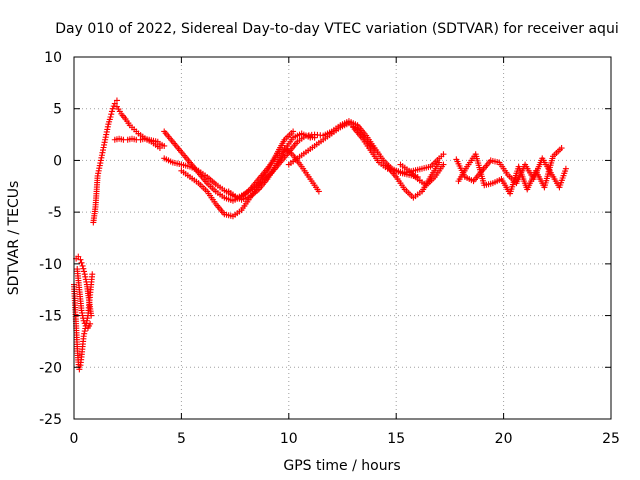 The image size is (640, 480). I want to click on x-tick-label: 5, so click(181, 439).